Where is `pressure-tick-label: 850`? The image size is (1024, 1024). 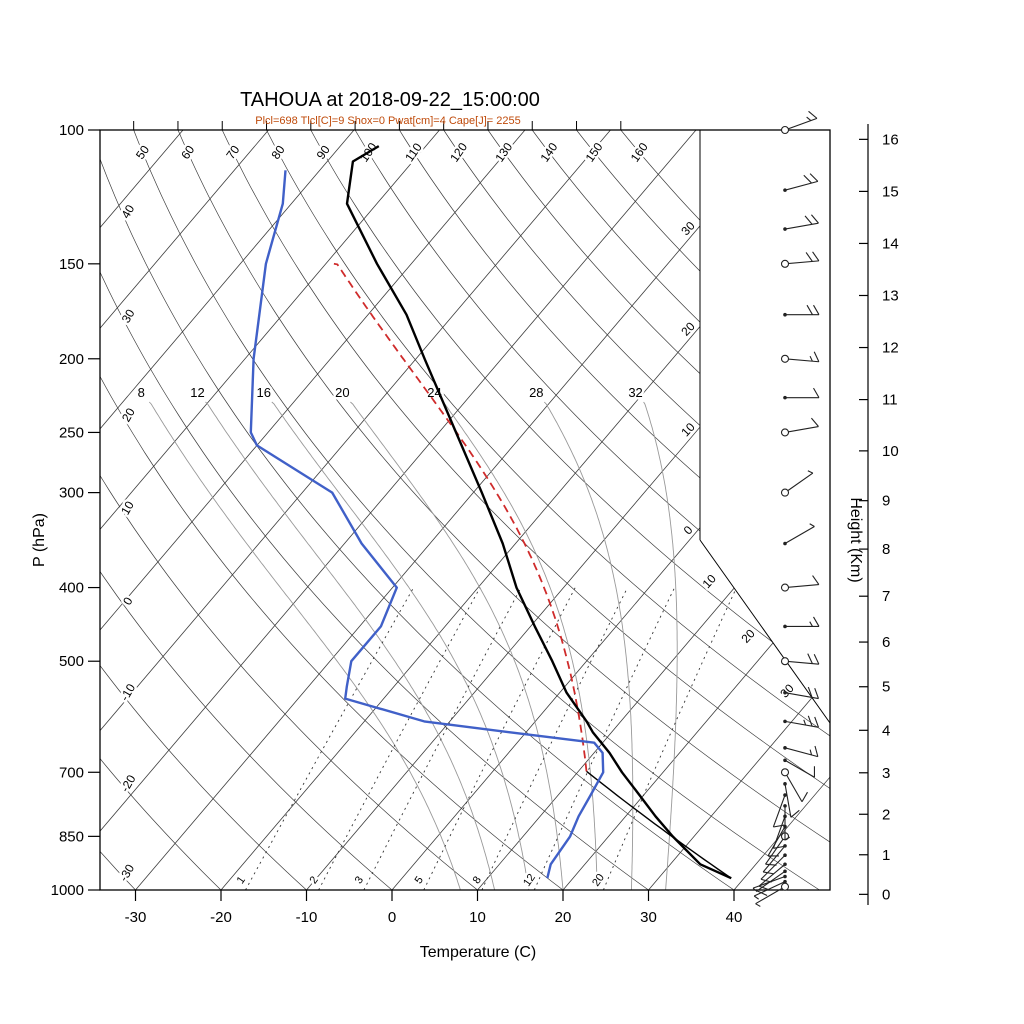
pressure-tick-label: 850 is located at coordinates (71, 836).